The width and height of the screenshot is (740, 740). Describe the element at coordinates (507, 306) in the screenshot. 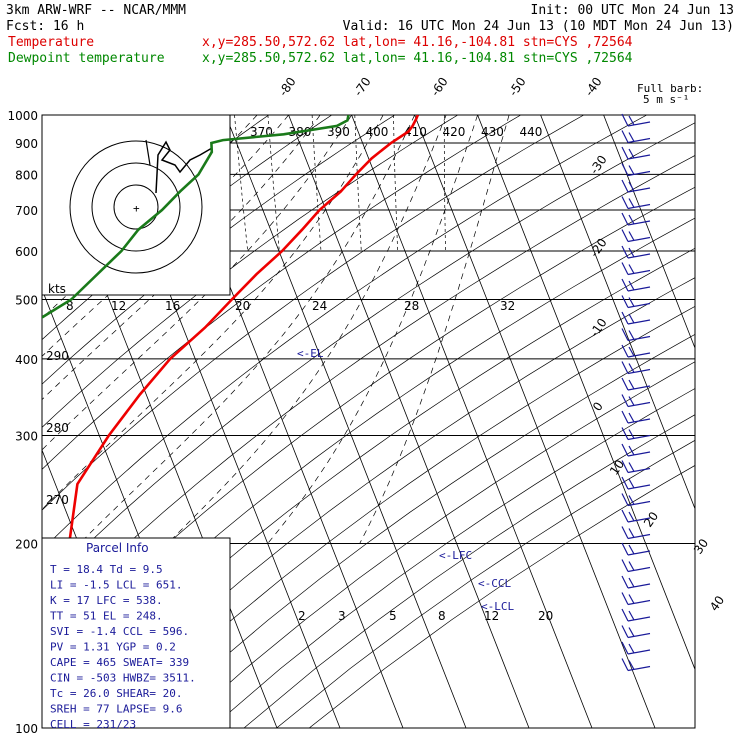

I see `wet-bulb-label: 32` at that location.